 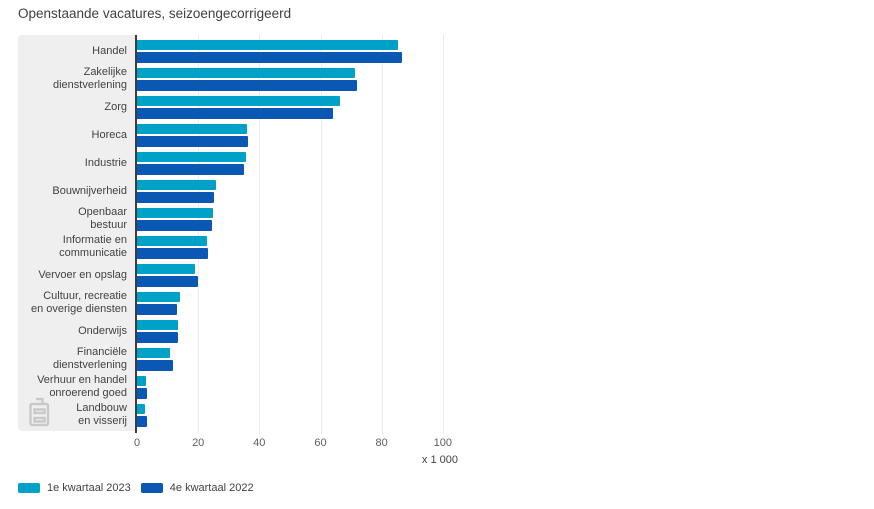 What do you see at coordinates (442, 443) in the screenshot?
I see `x-tick-label: 100` at bounding box center [442, 443].